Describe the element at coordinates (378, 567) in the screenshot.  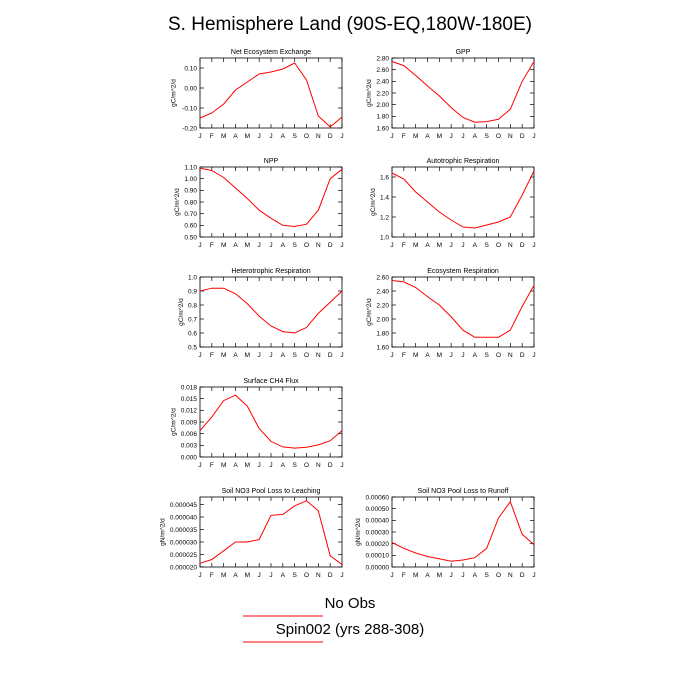
I see `y-tick-label: 0.00000` at that location.